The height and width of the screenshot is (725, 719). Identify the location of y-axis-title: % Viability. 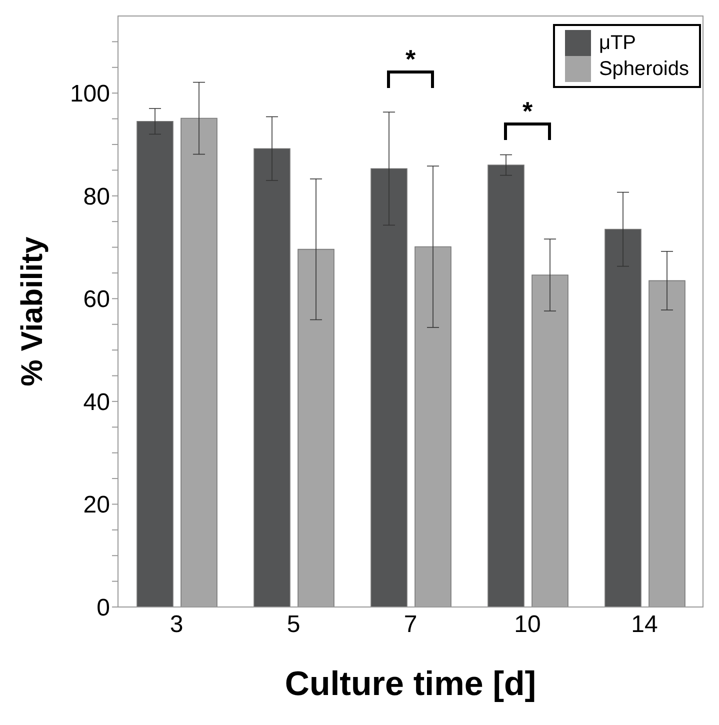
(32, 311).